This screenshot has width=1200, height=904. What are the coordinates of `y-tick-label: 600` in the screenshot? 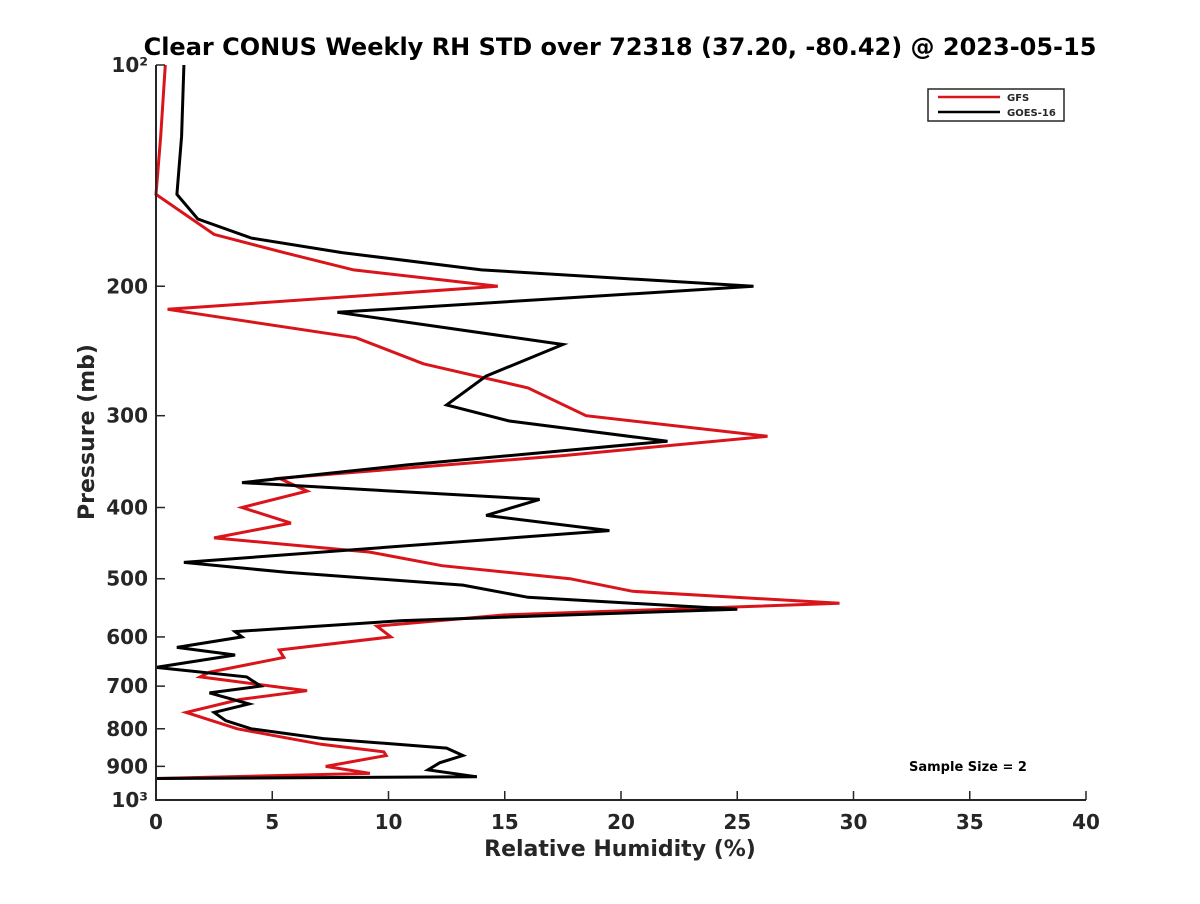 It's located at (127, 637).